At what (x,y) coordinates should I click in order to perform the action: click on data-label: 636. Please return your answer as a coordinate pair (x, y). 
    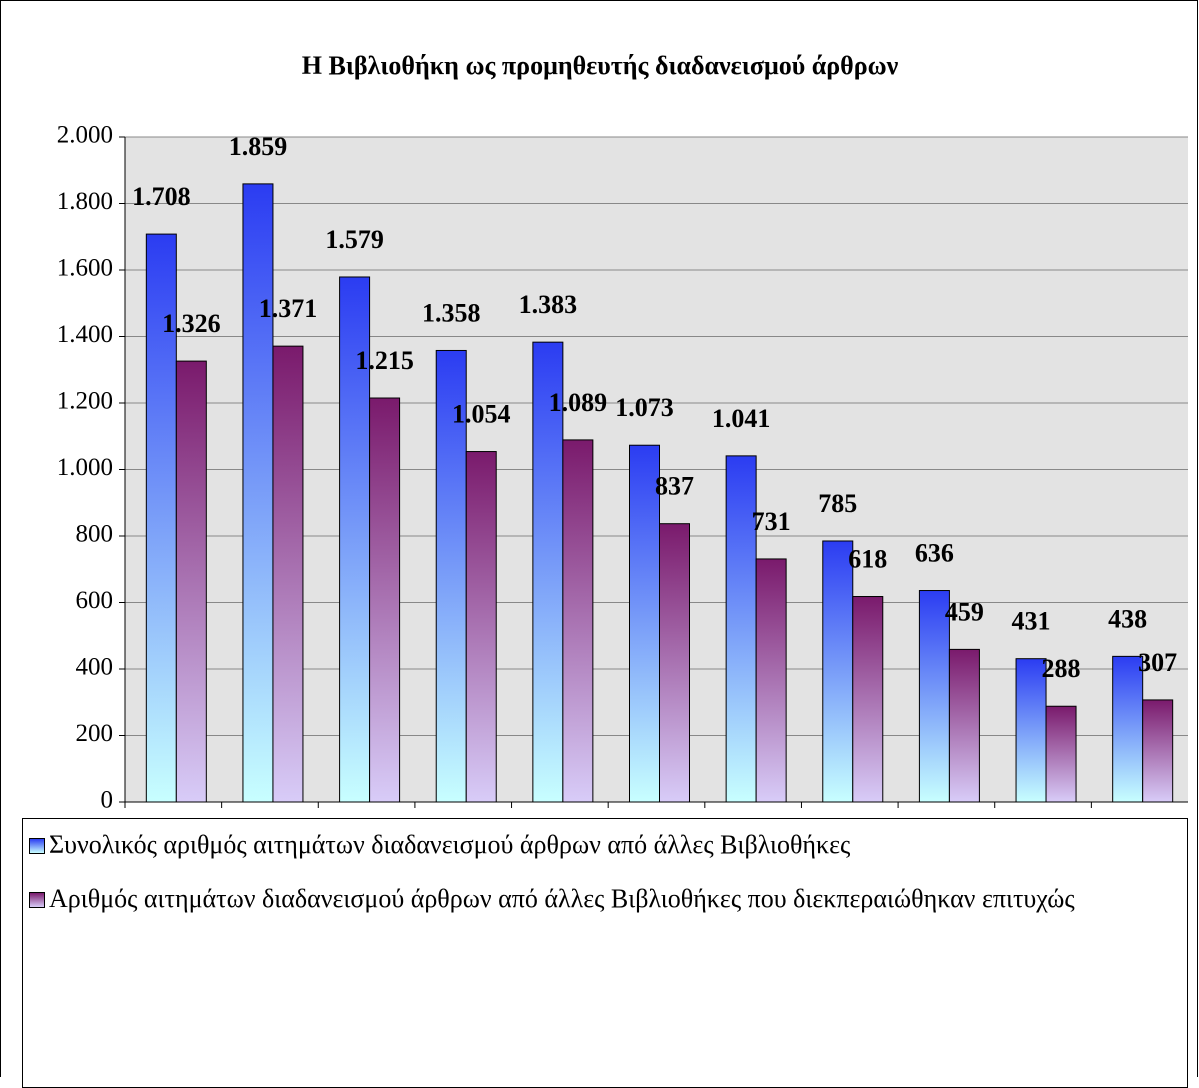
    Looking at the image, I should click on (934, 552).